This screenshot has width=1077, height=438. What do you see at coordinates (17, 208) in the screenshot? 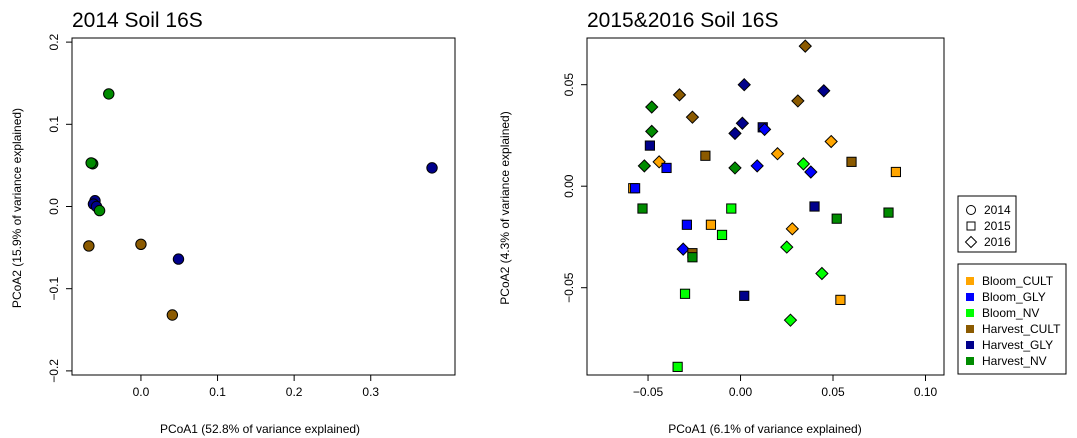
I see `y-axis-label-2014: PCoA2 (15.9% of variance explained)` at bounding box center [17, 208].